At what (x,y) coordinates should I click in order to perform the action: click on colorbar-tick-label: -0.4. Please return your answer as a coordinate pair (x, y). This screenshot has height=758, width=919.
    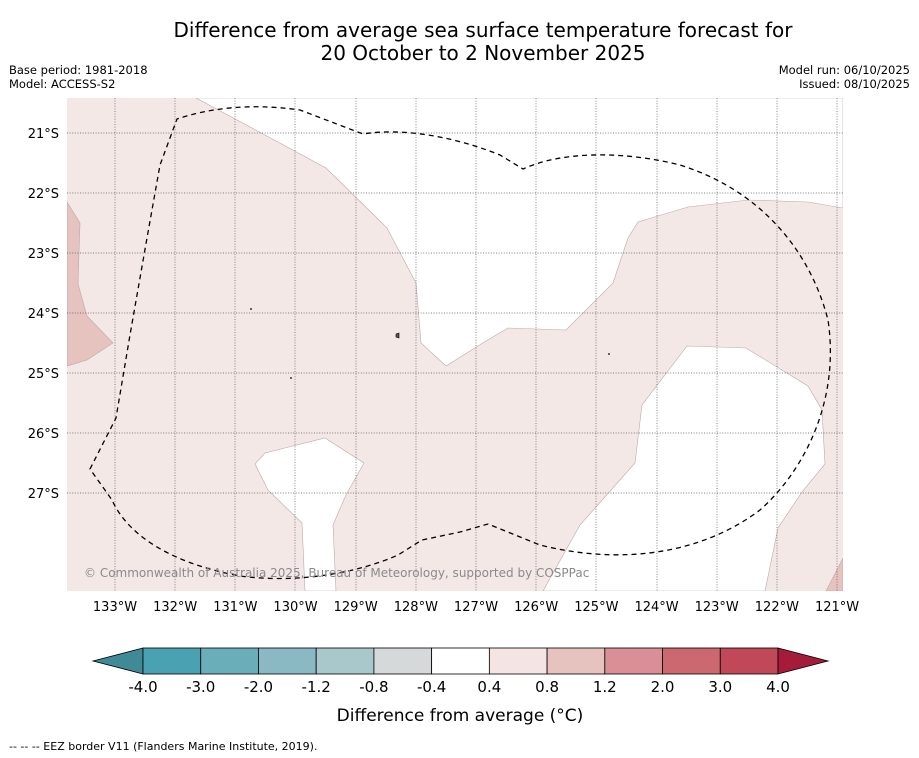
    Looking at the image, I should click on (431, 687).